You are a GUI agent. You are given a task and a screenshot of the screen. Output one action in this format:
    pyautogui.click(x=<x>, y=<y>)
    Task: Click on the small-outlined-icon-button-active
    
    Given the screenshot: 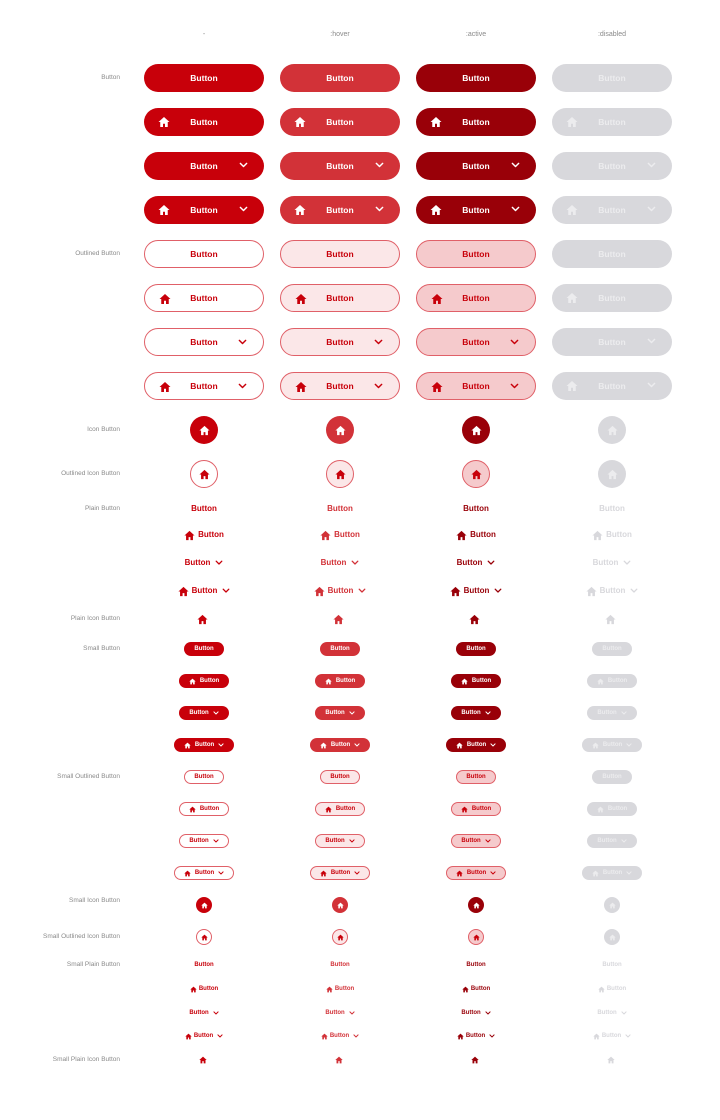 What is the action you would take?
    pyautogui.click(x=476, y=937)
    